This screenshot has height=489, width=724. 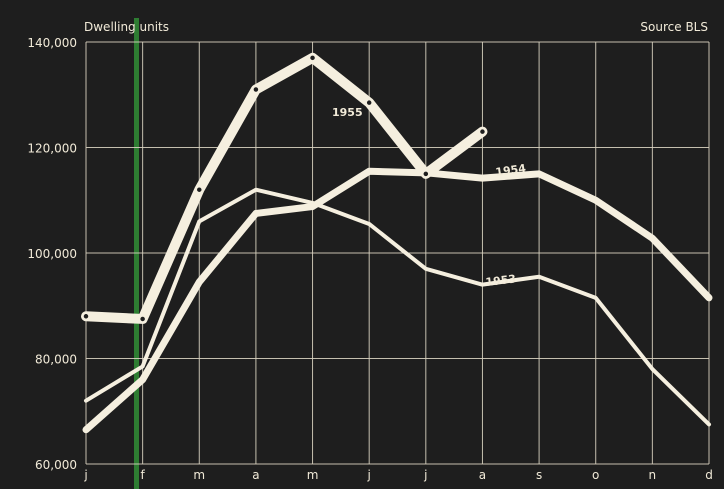 I want to click on series-label-1955: 1955, so click(x=347, y=112).